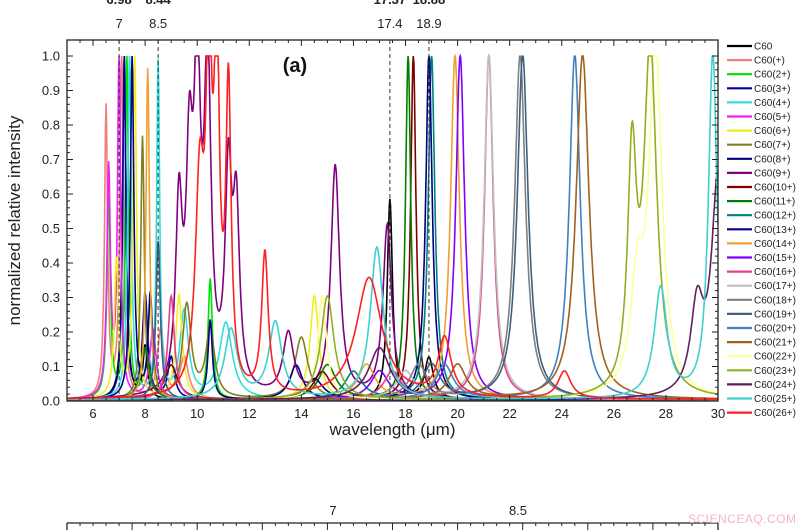  I want to click on x-tick-label: 12, so click(249, 413).